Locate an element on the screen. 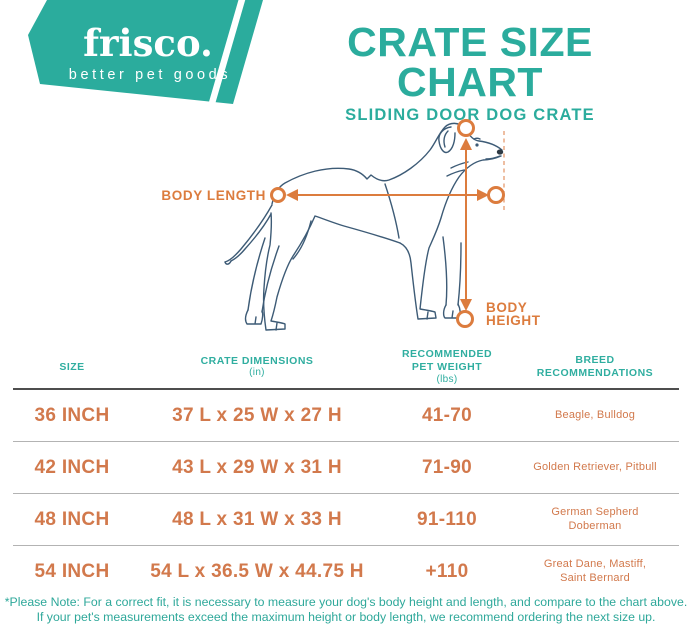 The height and width of the screenshot is (630, 692). dog-thigh-line is located at coordinates (302, 240).